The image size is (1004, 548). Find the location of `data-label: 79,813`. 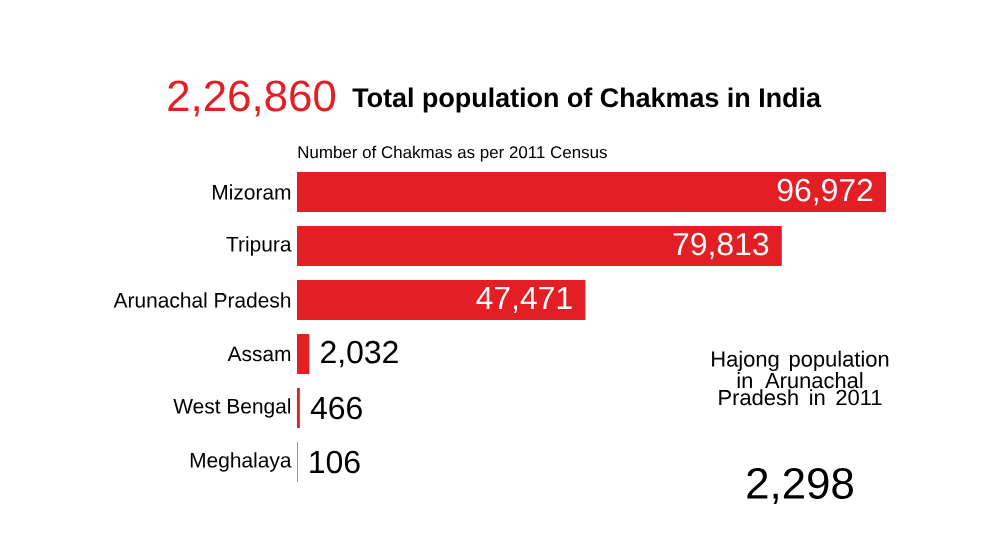

data-label: 79,813 is located at coordinates (721, 246).